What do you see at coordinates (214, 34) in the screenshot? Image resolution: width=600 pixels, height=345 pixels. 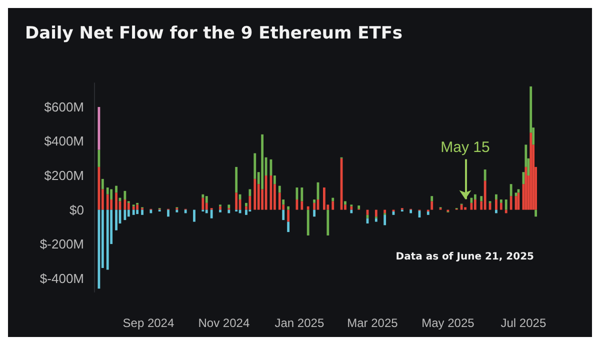 I see `chart-title: Daily Net Flow for the 9 Ethereum ETFs` at bounding box center [214, 34].